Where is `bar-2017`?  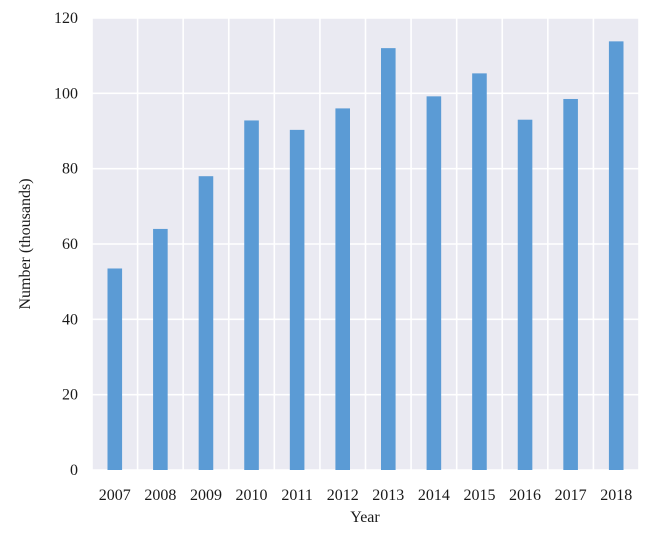 bar-2017 is located at coordinates (570, 284).